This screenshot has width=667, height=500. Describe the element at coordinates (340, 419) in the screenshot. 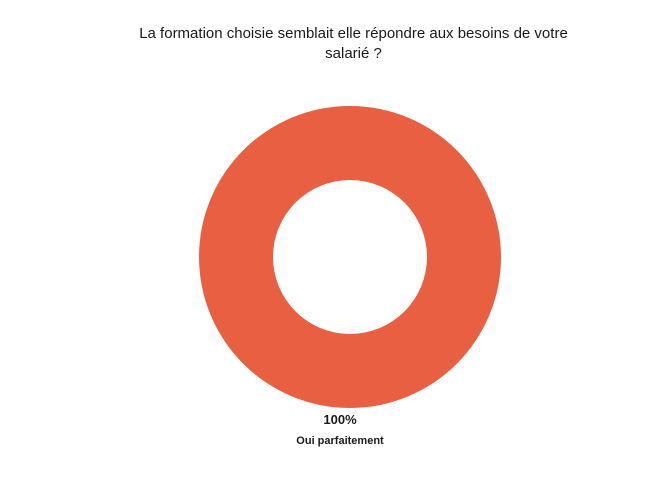

I see `slice-value-label: 100%` at that location.